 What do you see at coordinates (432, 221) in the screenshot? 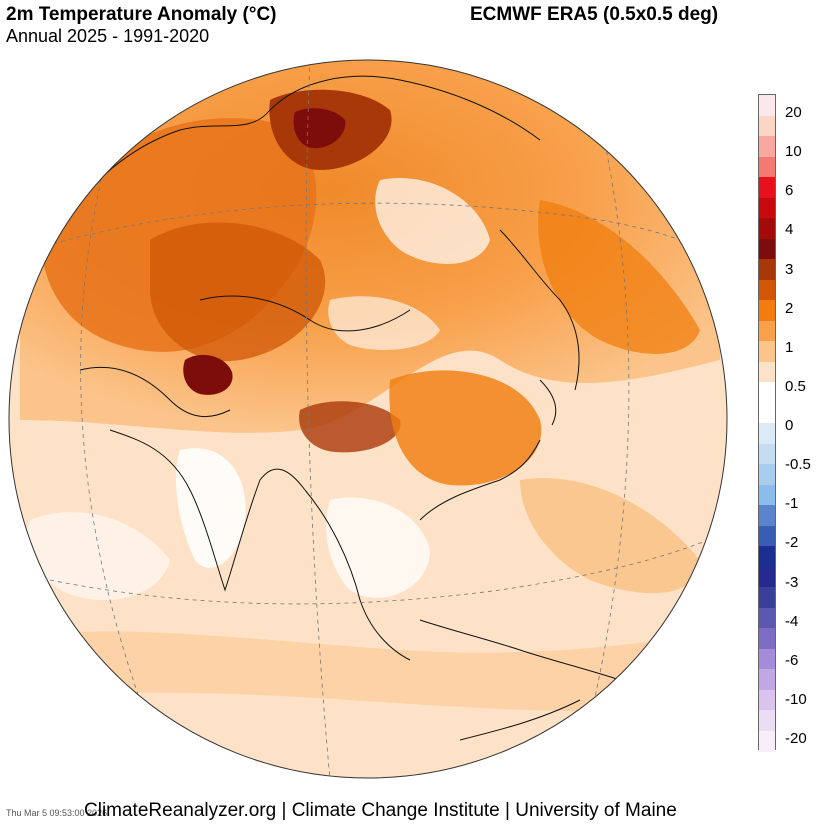
I see `anomaly-region-siberia-neutral` at bounding box center [432, 221].